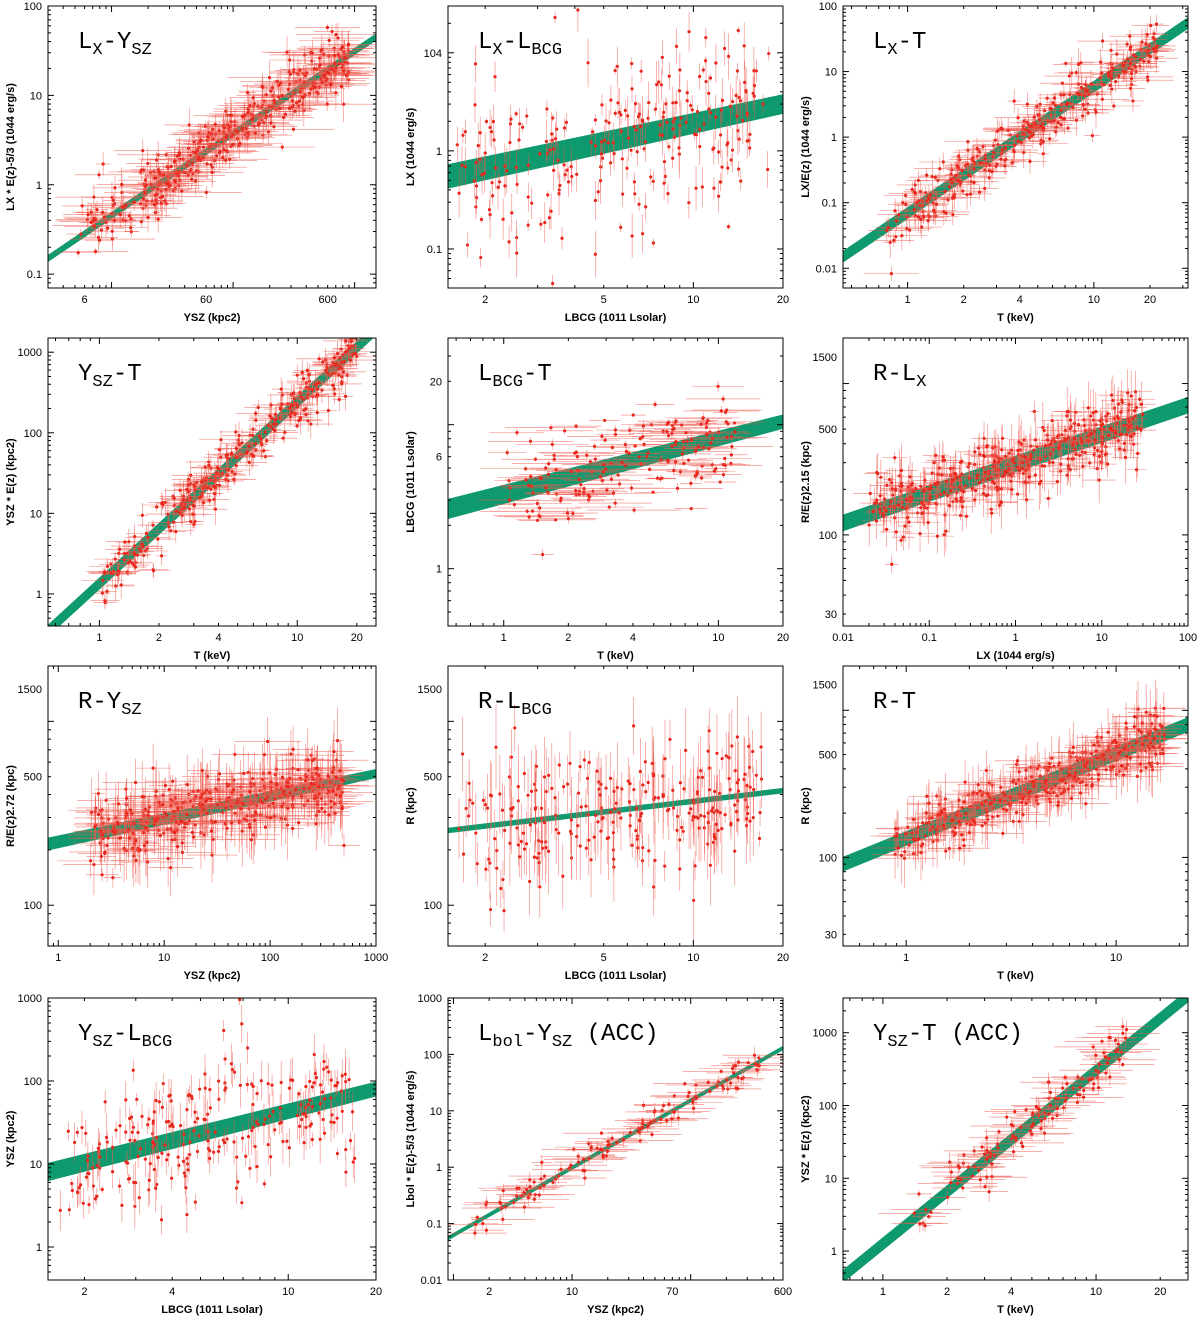 Image resolution: width=1200 pixels, height=1320 pixels. I want to click on y-axis-label: LX/E(z) (1044 erg/s), so click(806, 147).